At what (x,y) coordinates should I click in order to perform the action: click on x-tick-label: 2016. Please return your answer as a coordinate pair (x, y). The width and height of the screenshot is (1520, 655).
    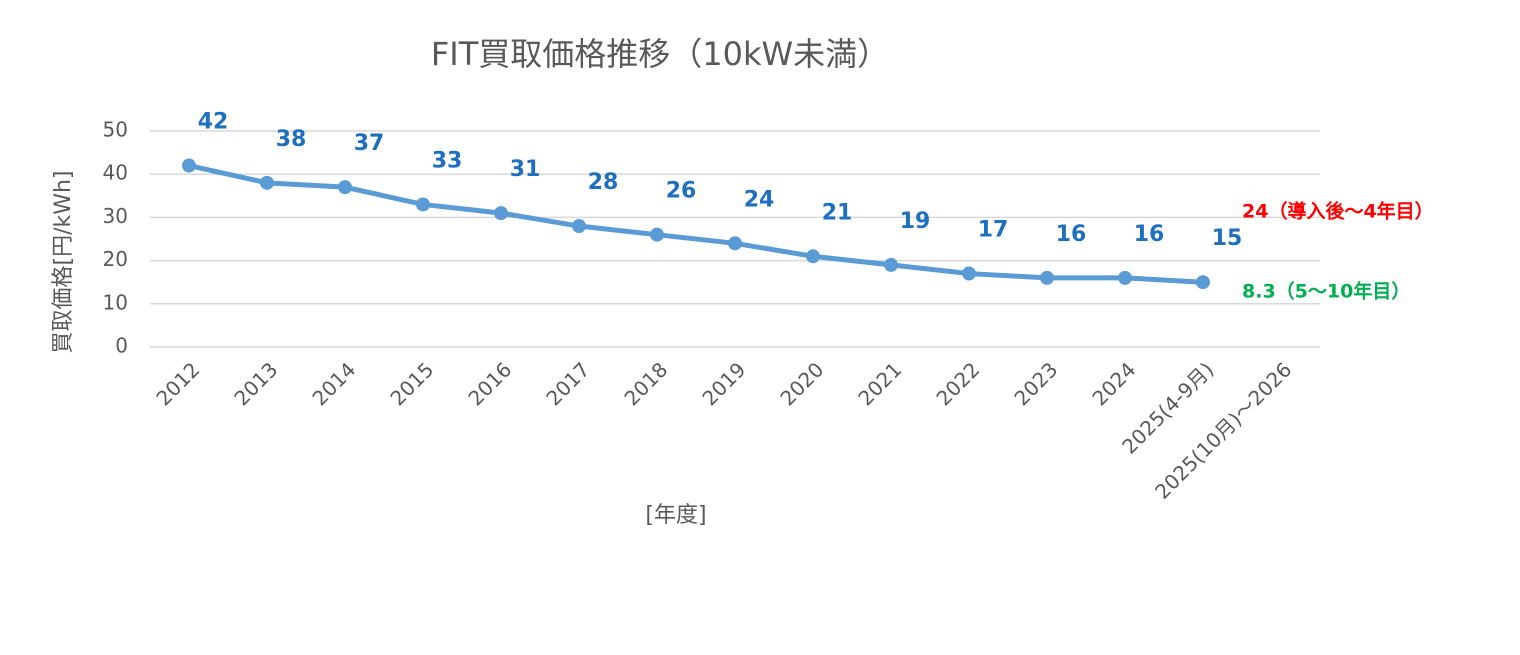
    Looking at the image, I should click on (489, 383).